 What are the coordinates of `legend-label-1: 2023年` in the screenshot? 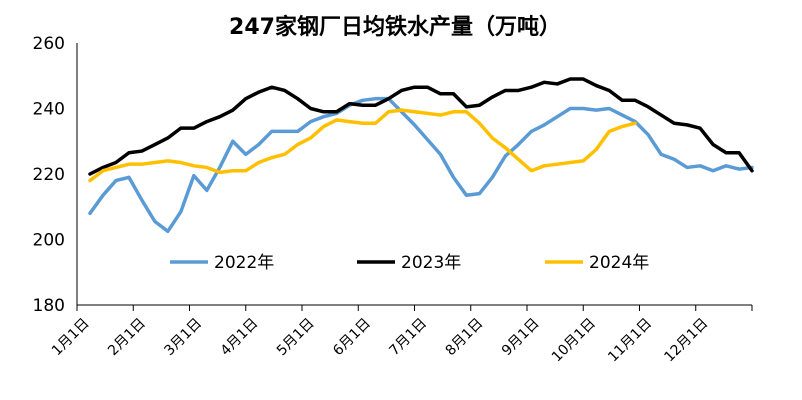 It's located at (431, 263).